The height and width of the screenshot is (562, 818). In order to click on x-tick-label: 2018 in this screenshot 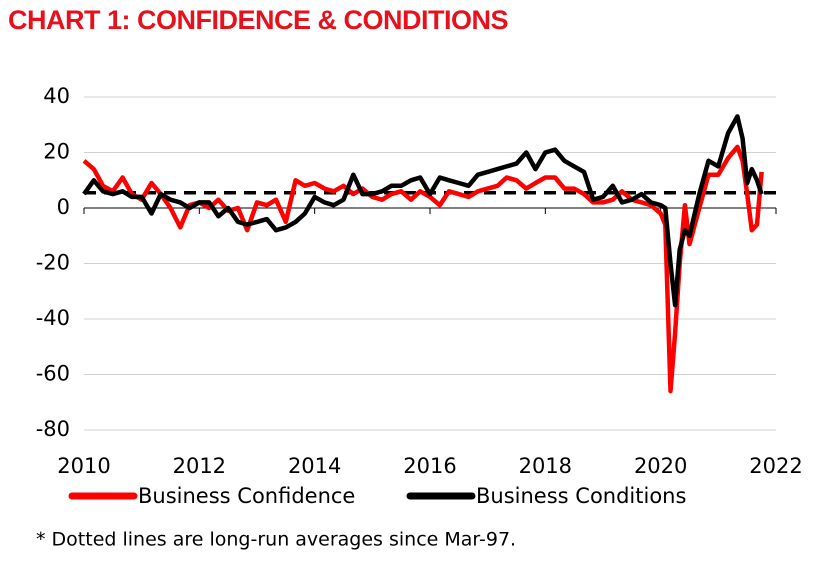, I will do `click(545, 466)`.